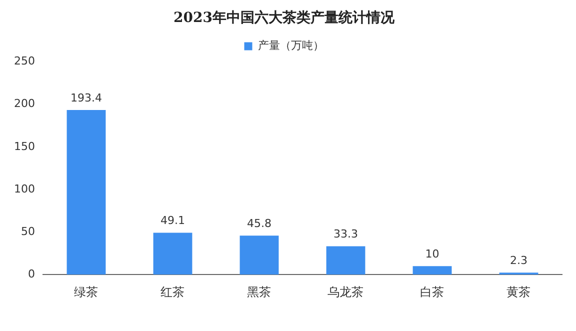 The height and width of the screenshot is (331, 576). I want to click on data-label: 2.3, so click(519, 260).